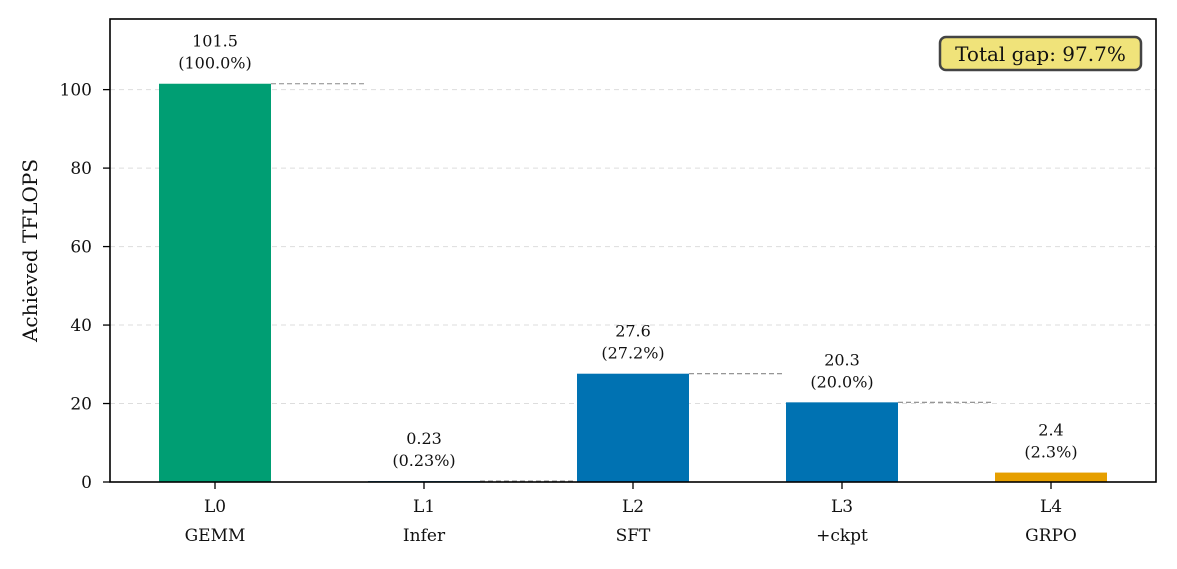  I want to click on total-gap-annotation: Total gap: 97.7%, so click(1040, 53).